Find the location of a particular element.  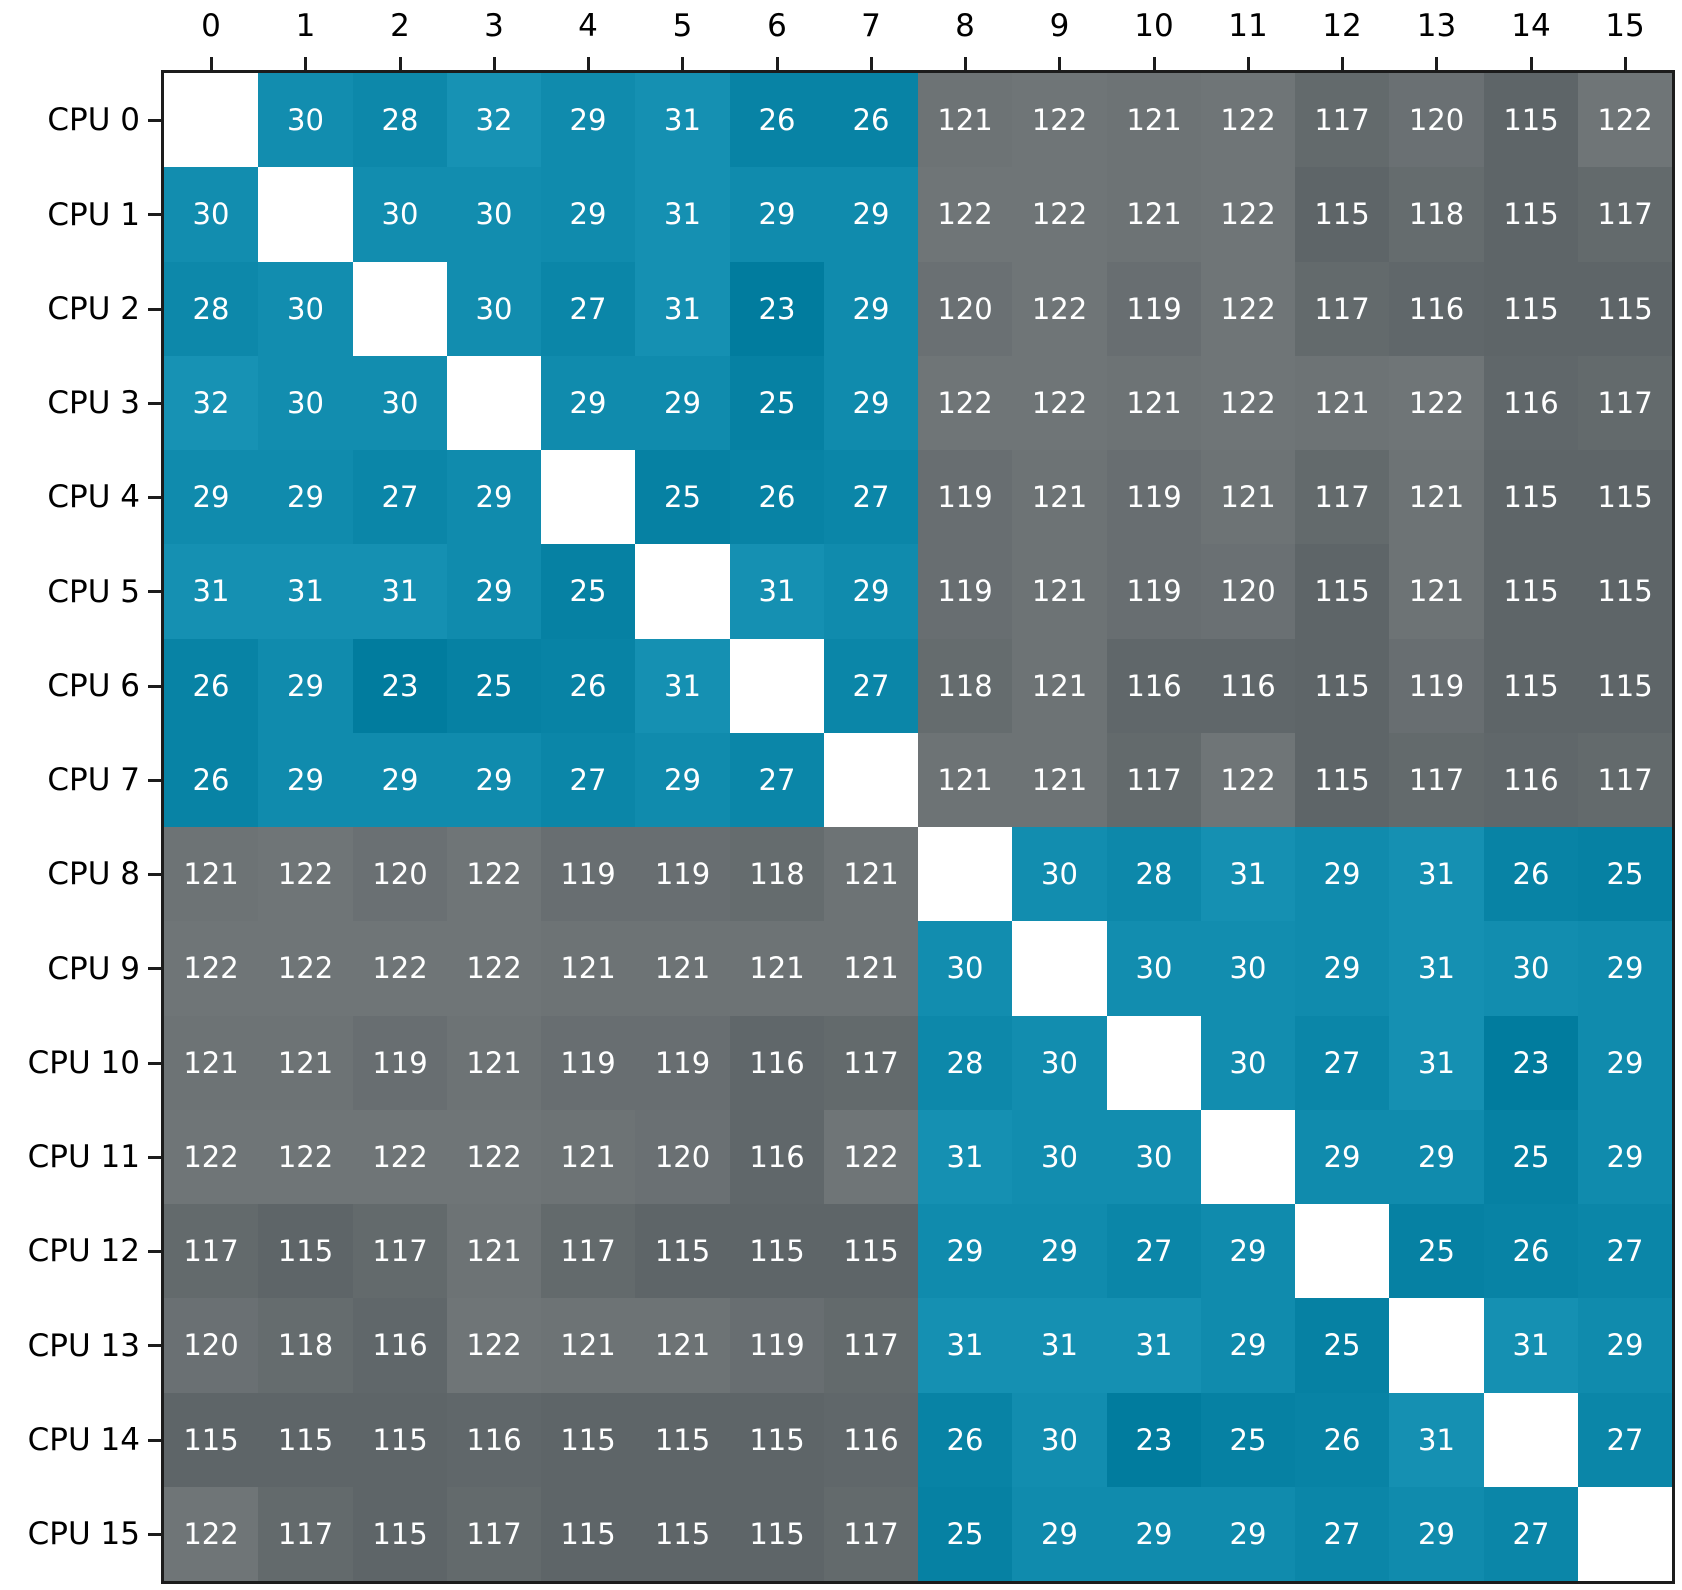

y-tick-label: CPU 7 is located at coordinates (93, 780).